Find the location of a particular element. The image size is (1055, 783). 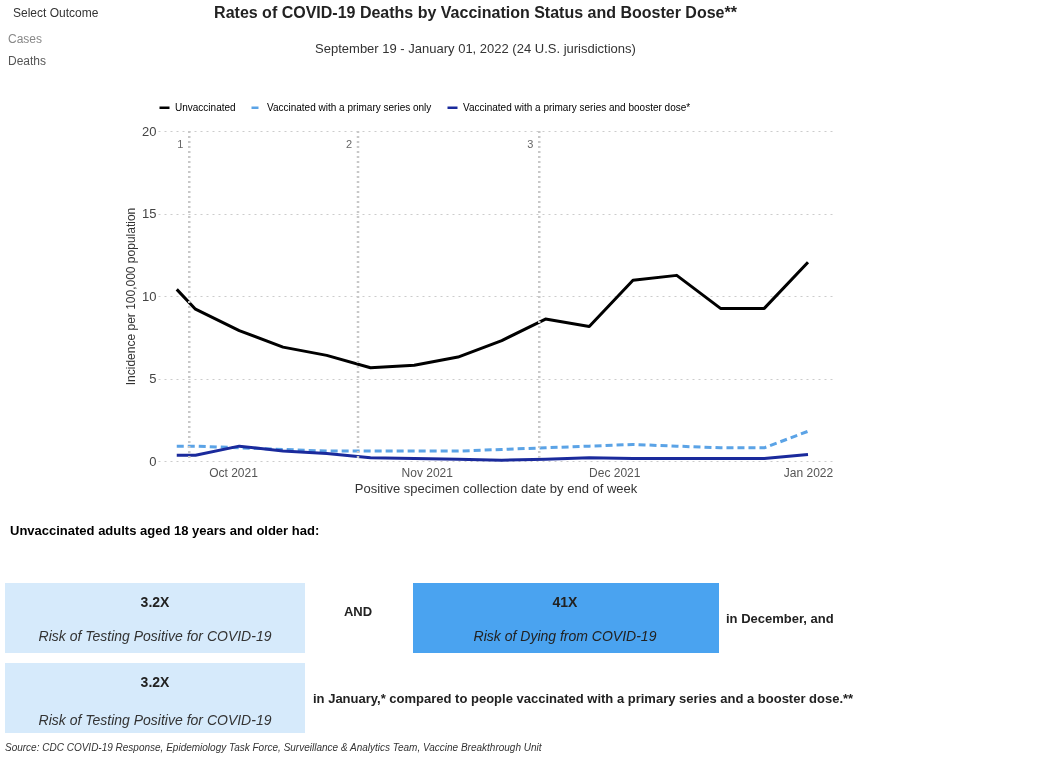

ref-line-label: 3 is located at coordinates (530, 144).